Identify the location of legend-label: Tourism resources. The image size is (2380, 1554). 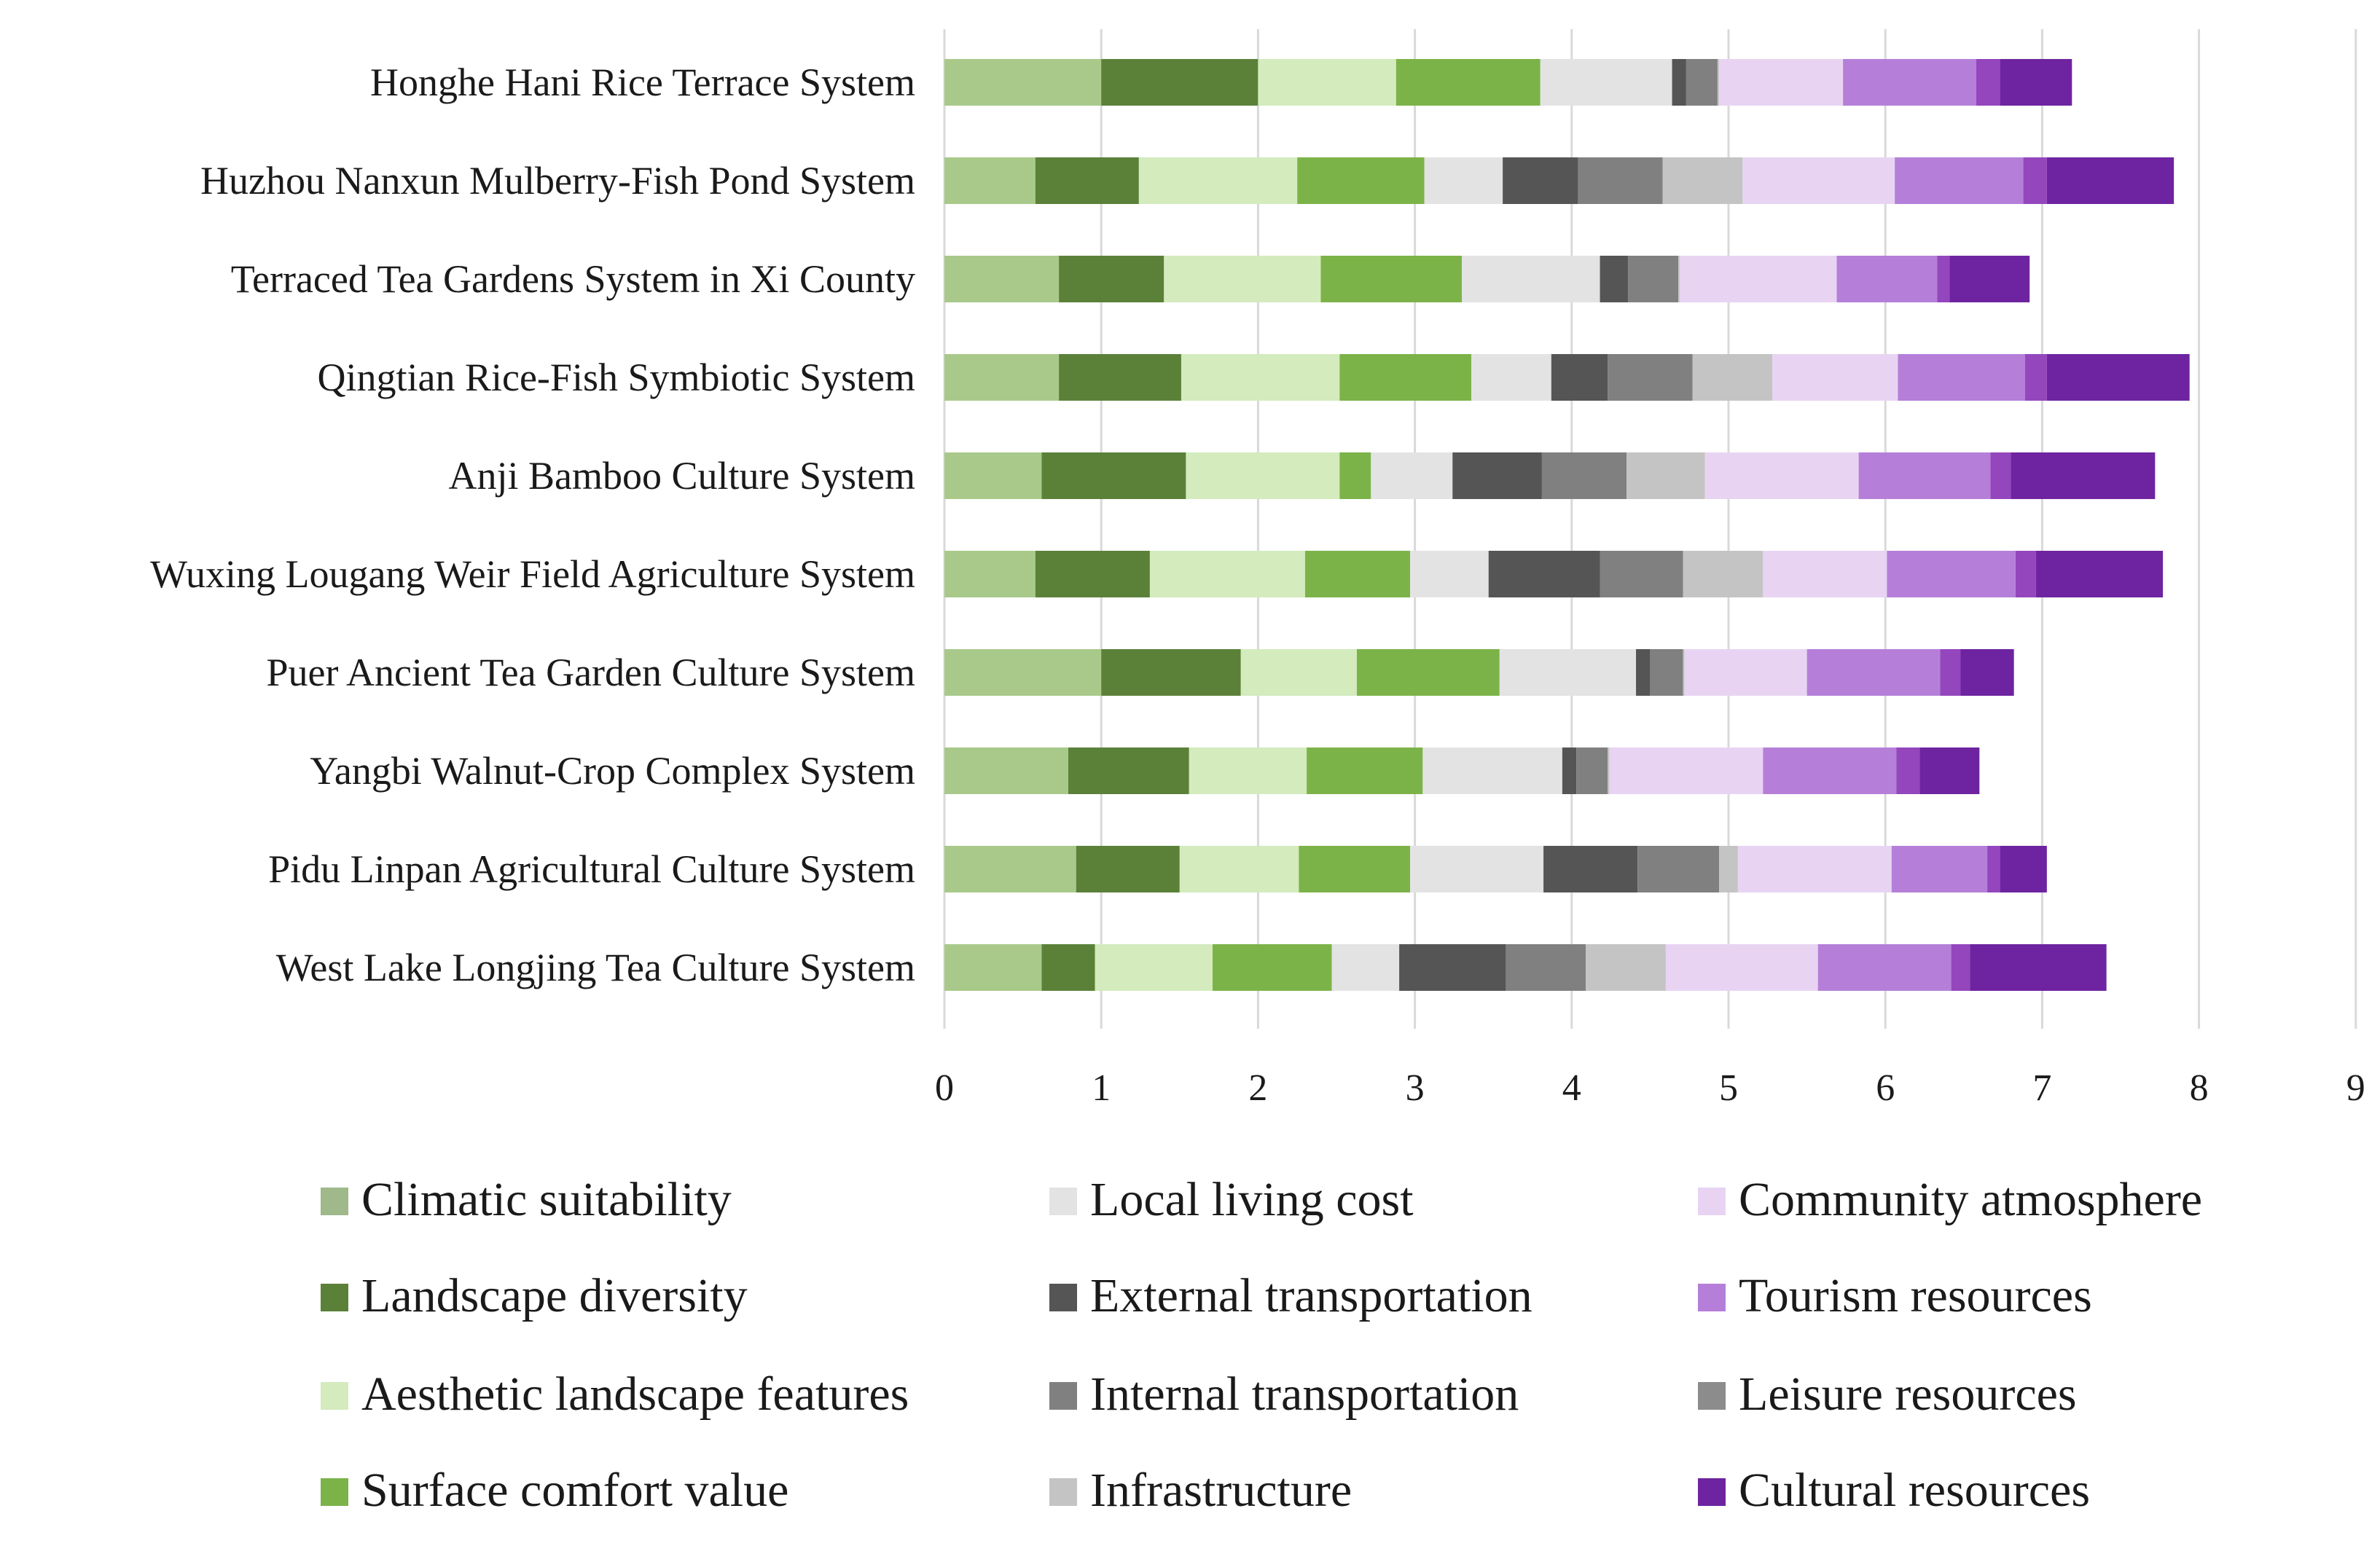
(1916, 1295).